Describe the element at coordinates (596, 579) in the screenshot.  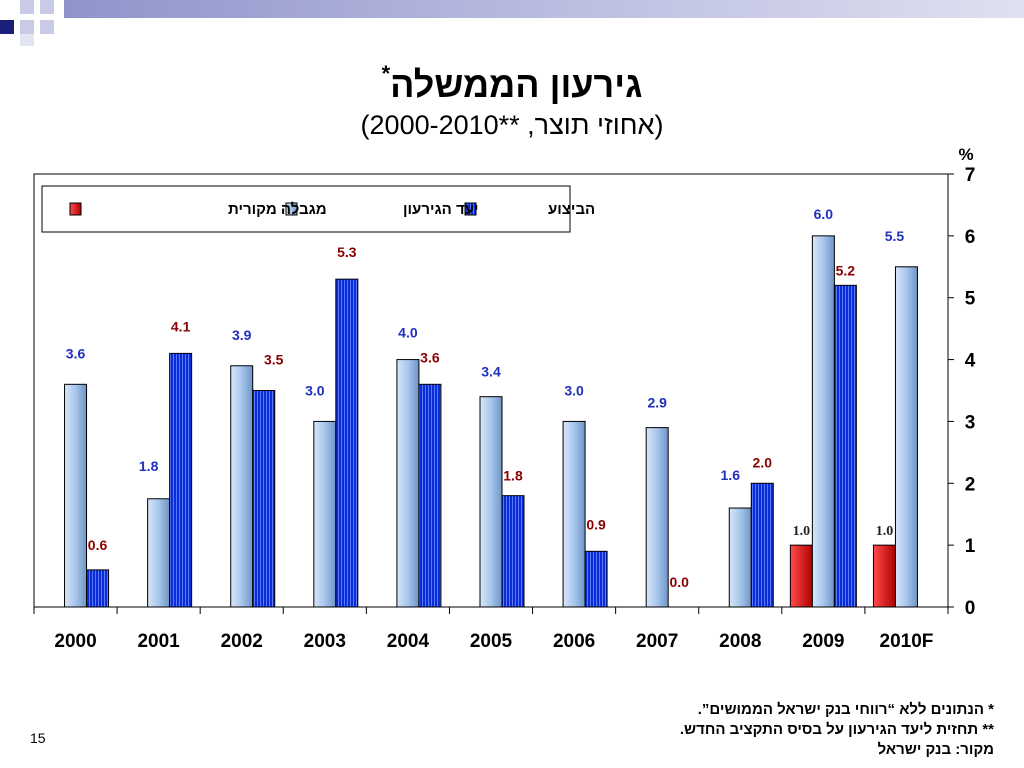
I see `bar-actual-2006` at that location.